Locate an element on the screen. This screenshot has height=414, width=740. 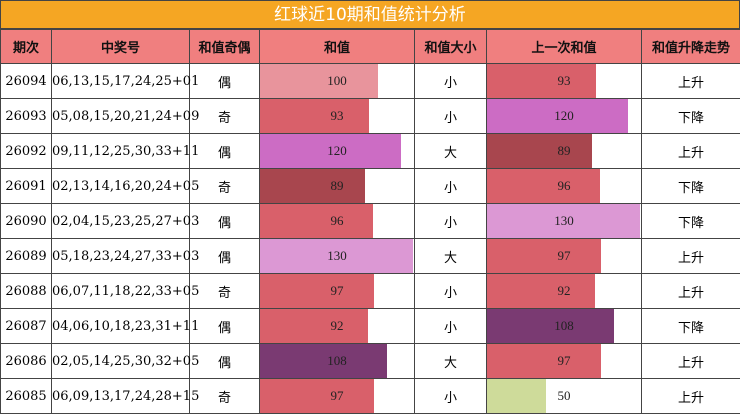
numbers-cell: 05,18,23,24,27,33+03 is located at coordinates (125, 256).